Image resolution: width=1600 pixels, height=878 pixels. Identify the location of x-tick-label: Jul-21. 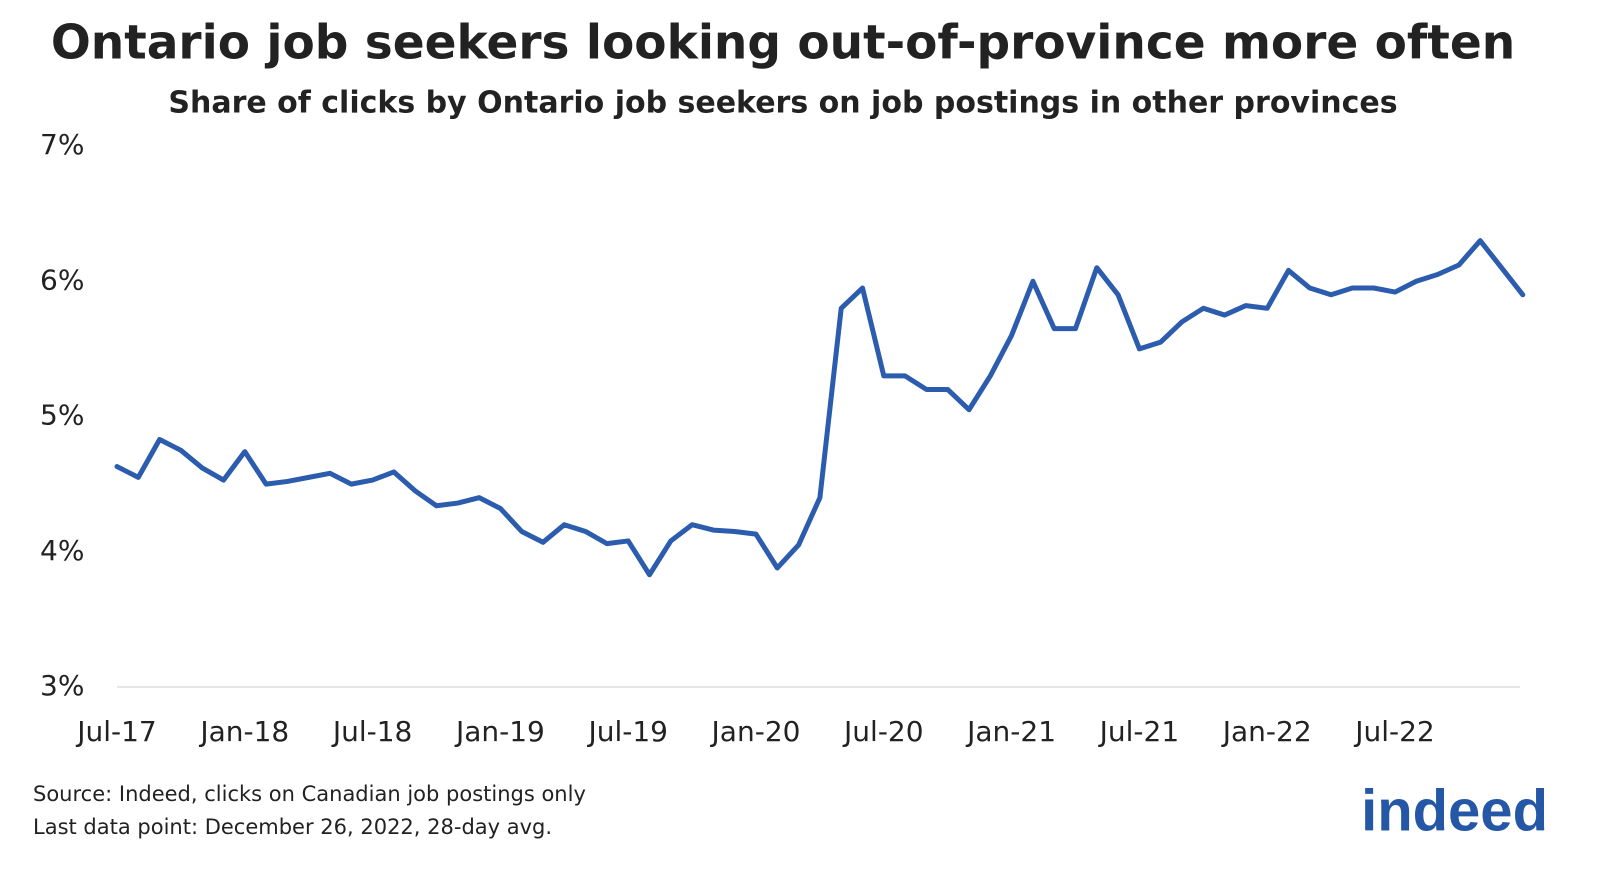
(1139, 731).